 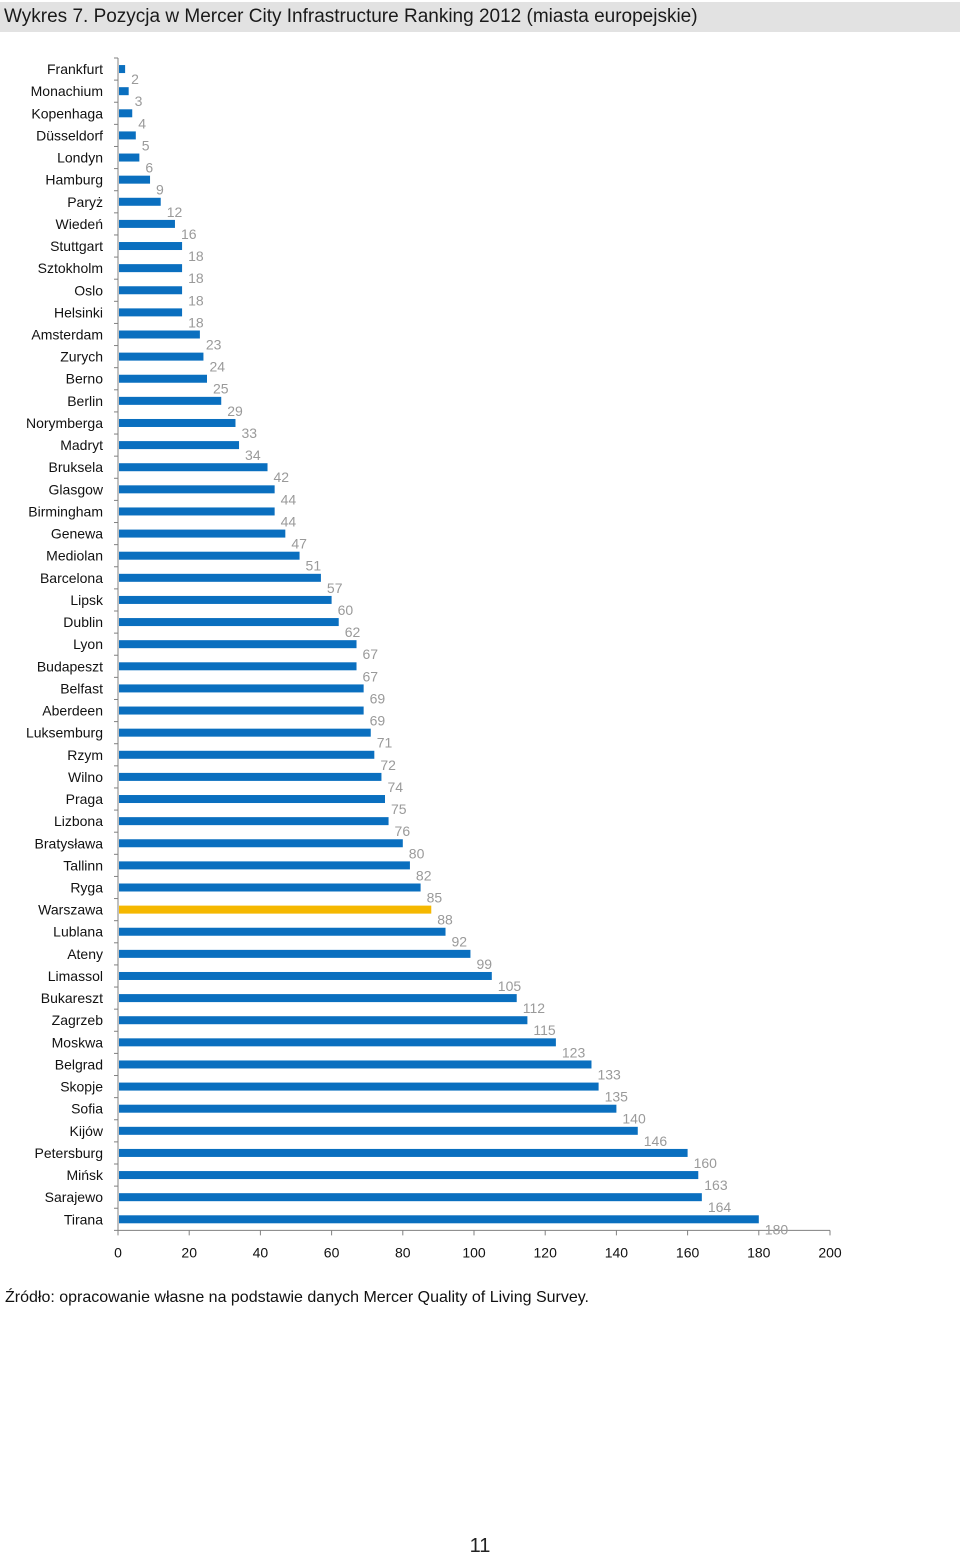 I want to click on data-label: 163, so click(x=716, y=1185).